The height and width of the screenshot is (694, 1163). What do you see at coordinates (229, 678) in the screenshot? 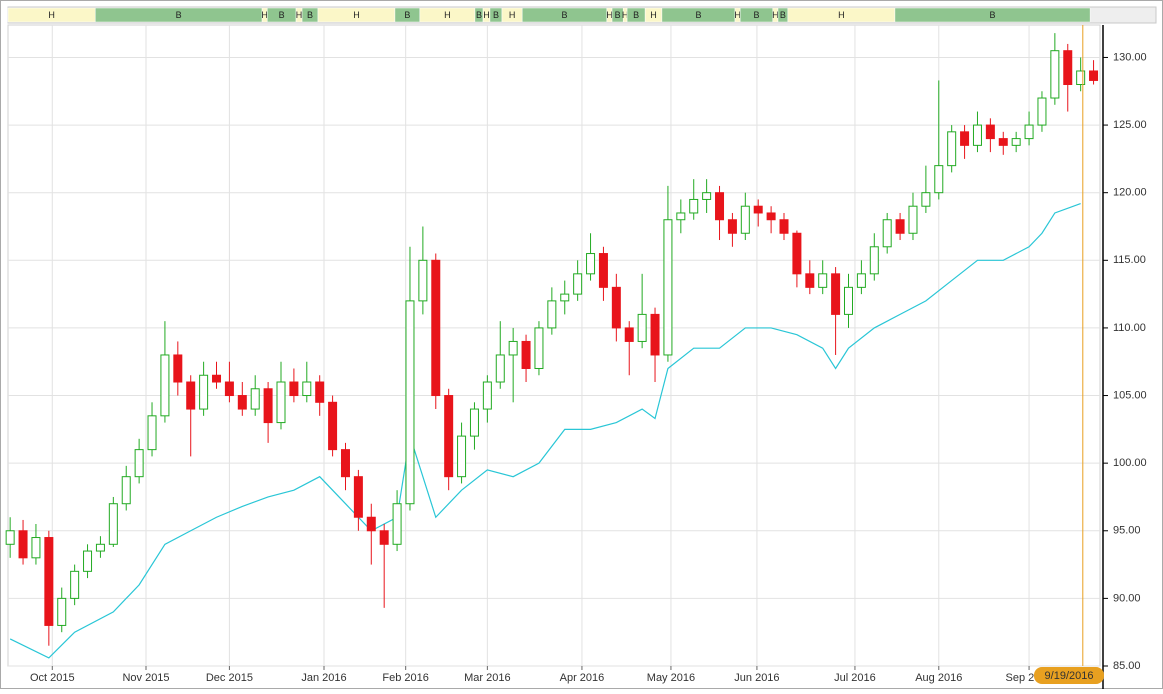
I see `x-tick-label: Dec 2015` at bounding box center [229, 678].